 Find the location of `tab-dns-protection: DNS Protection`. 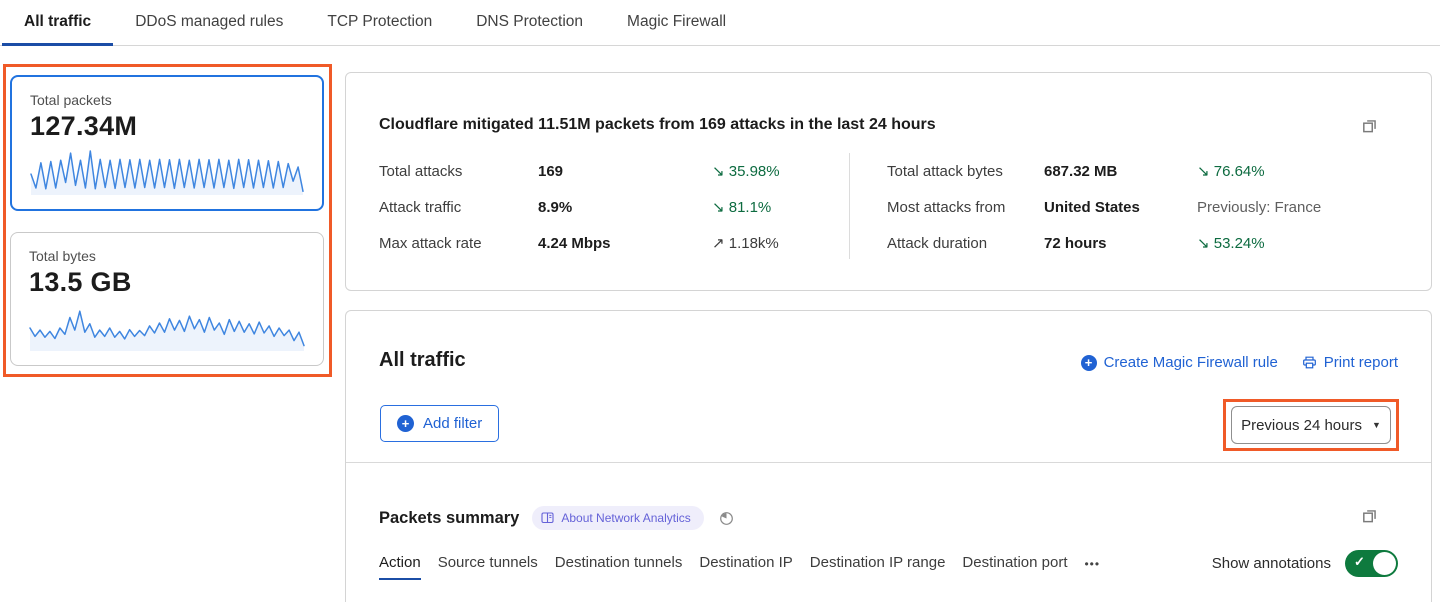

tab-dns-protection: DNS Protection is located at coordinates (530, 21).